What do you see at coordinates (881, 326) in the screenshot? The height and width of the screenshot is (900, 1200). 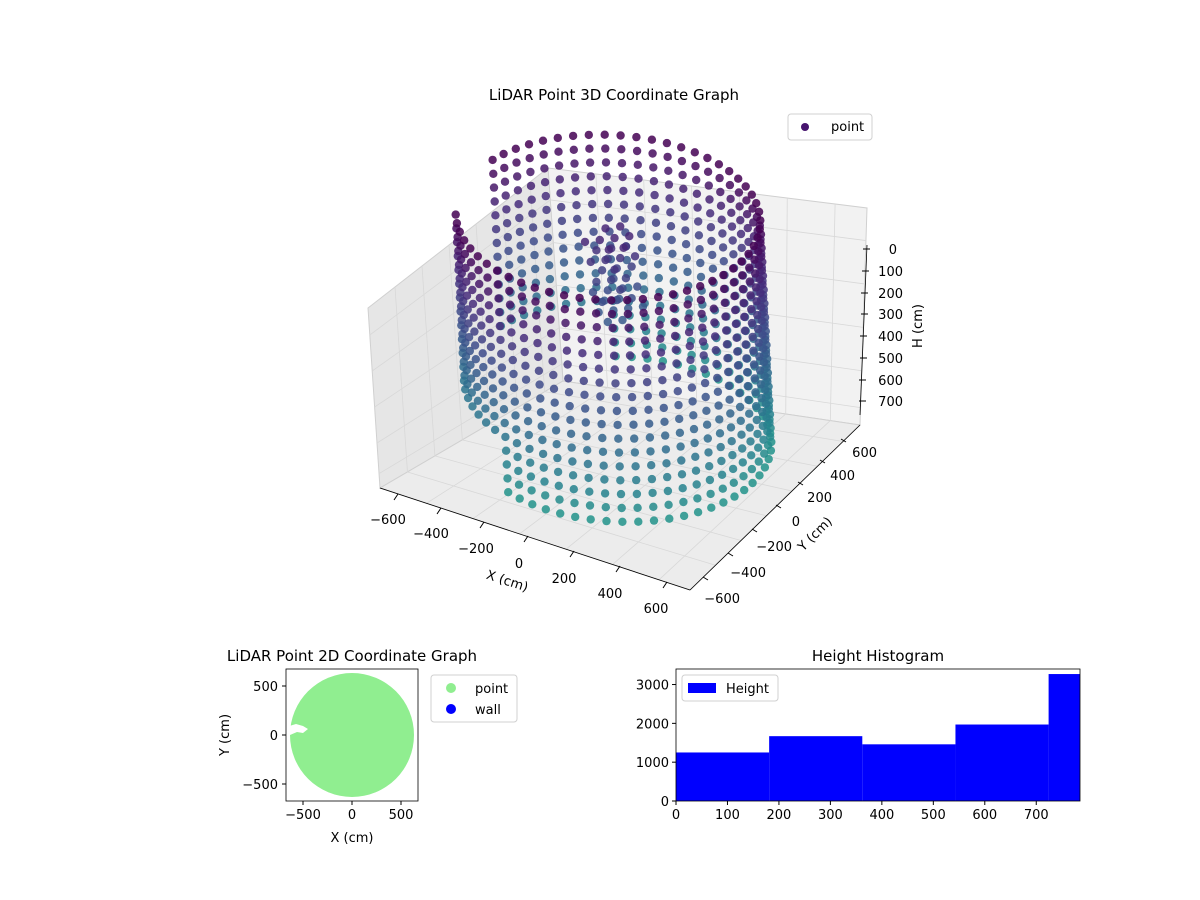 I see `z-ticks-3d: 0 100 200 300 400 500 600 700` at bounding box center [881, 326].